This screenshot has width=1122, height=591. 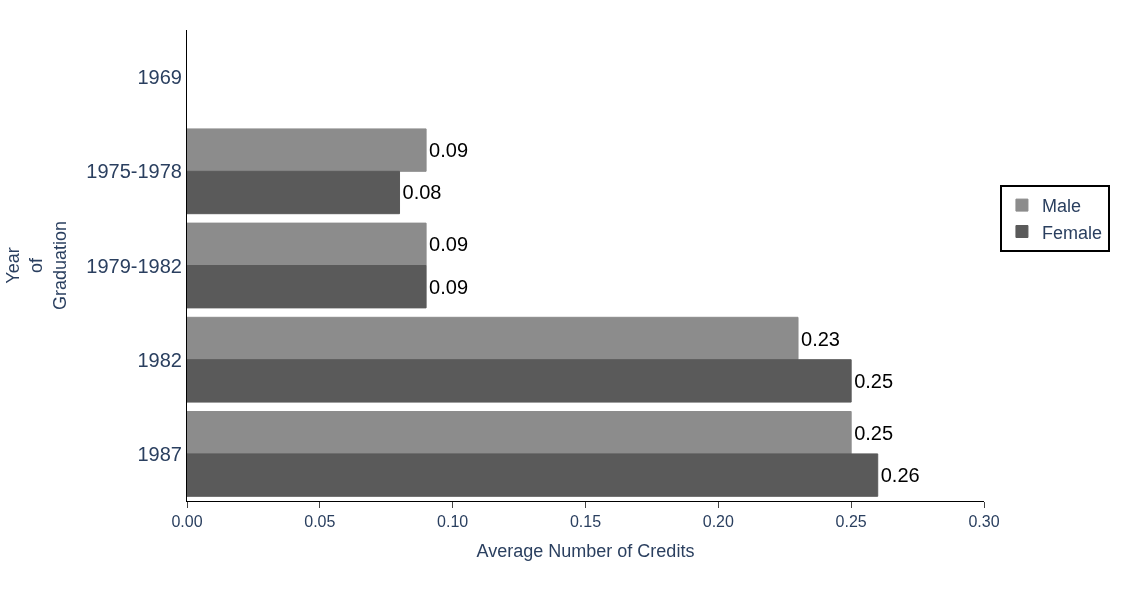 What do you see at coordinates (134, 171) in the screenshot?
I see `y-tick-label: 1975-1978` at bounding box center [134, 171].